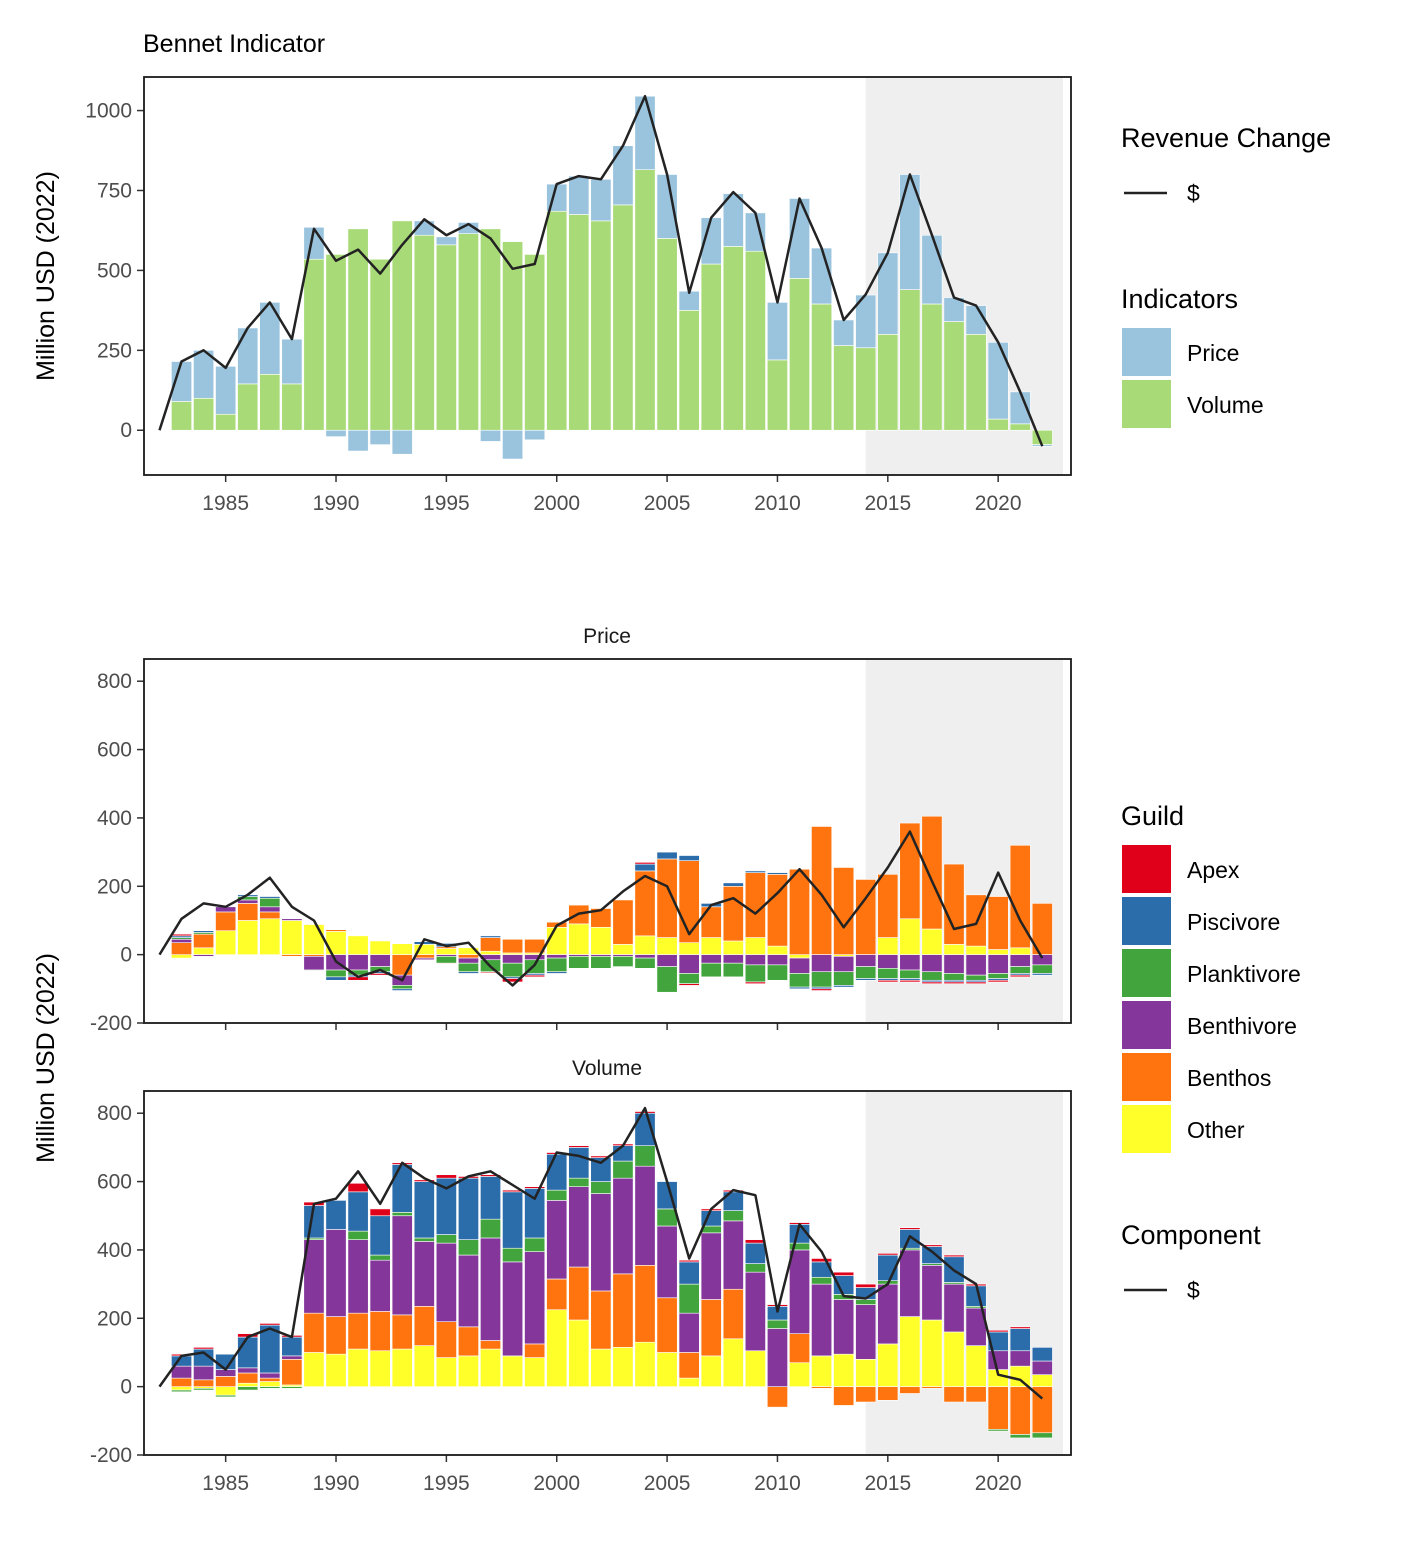 This screenshot has width=1404, height=1544. I want to click on bar-benthivore-2009, so click(755, 960).